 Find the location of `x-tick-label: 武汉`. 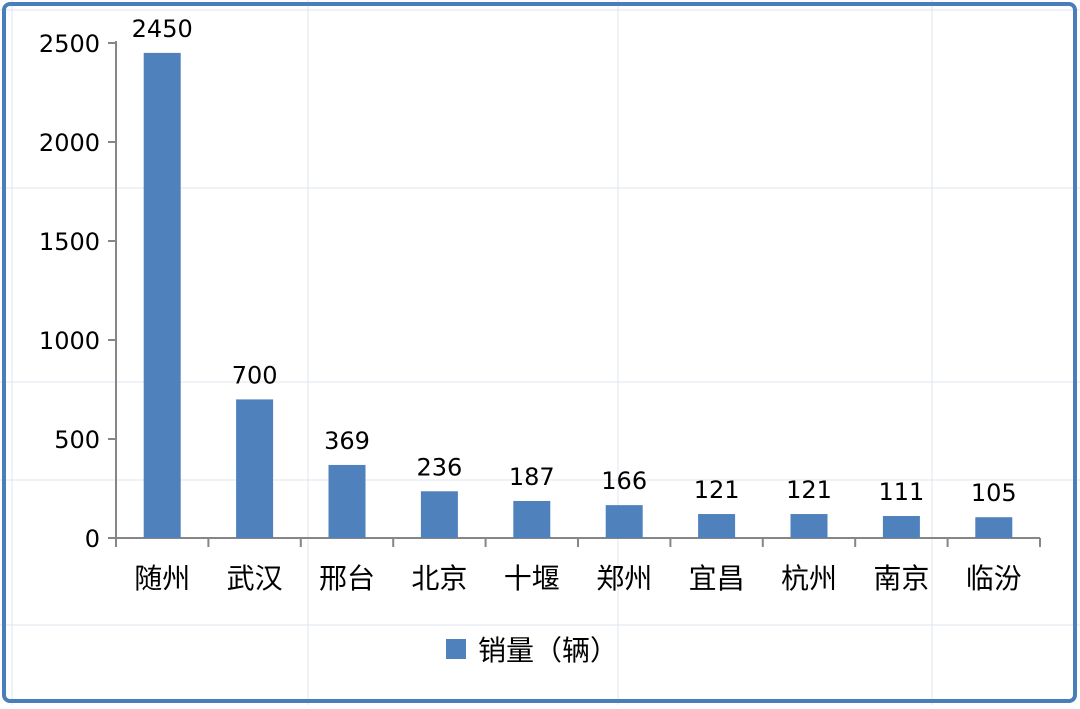

x-tick-label: 武汉 is located at coordinates (255, 578).